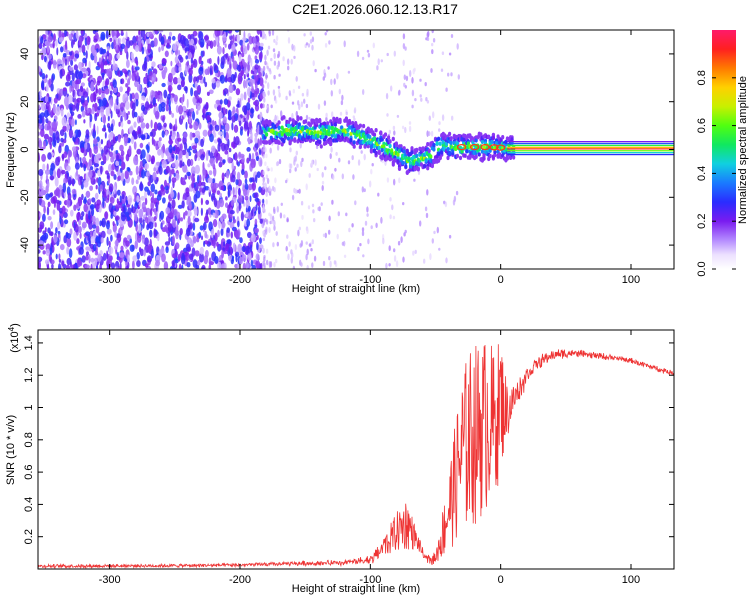  Describe the element at coordinates (110, 580) in the screenshot. I see `snr-x-tick-label: -300` at that location.